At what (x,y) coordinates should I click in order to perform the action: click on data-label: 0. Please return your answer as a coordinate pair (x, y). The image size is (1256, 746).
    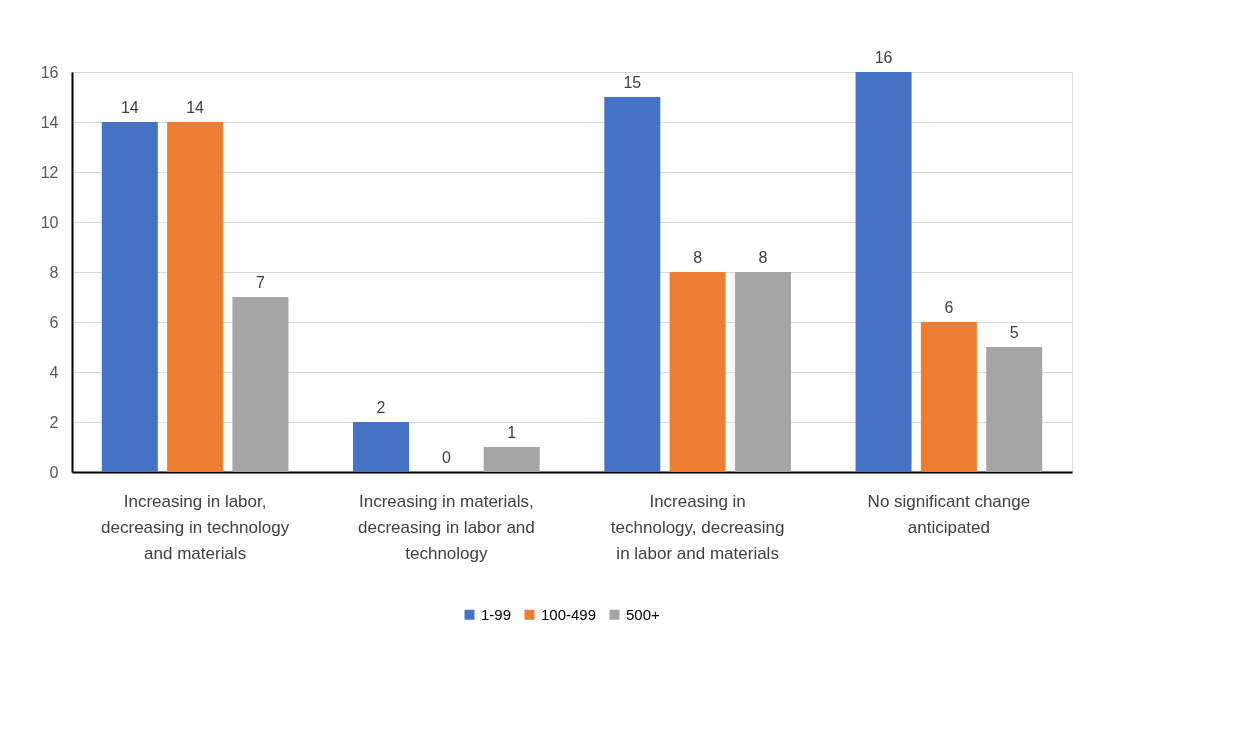
    Looking at the image, I should click on (446, 457).